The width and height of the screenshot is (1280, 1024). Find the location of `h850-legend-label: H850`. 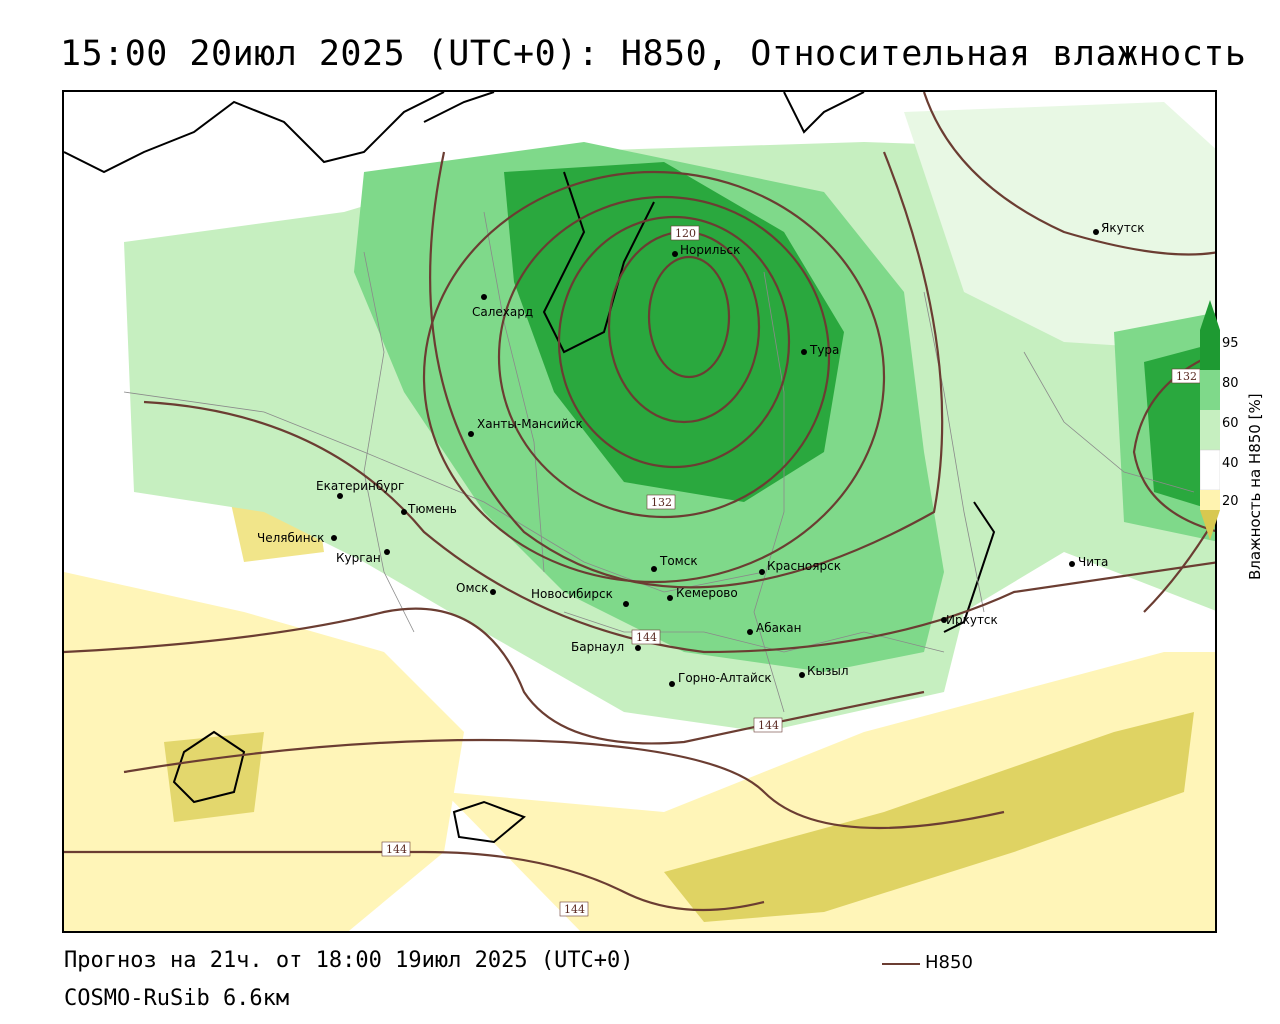

h850-legend-label: H850 is located at coordinates (949, 962).